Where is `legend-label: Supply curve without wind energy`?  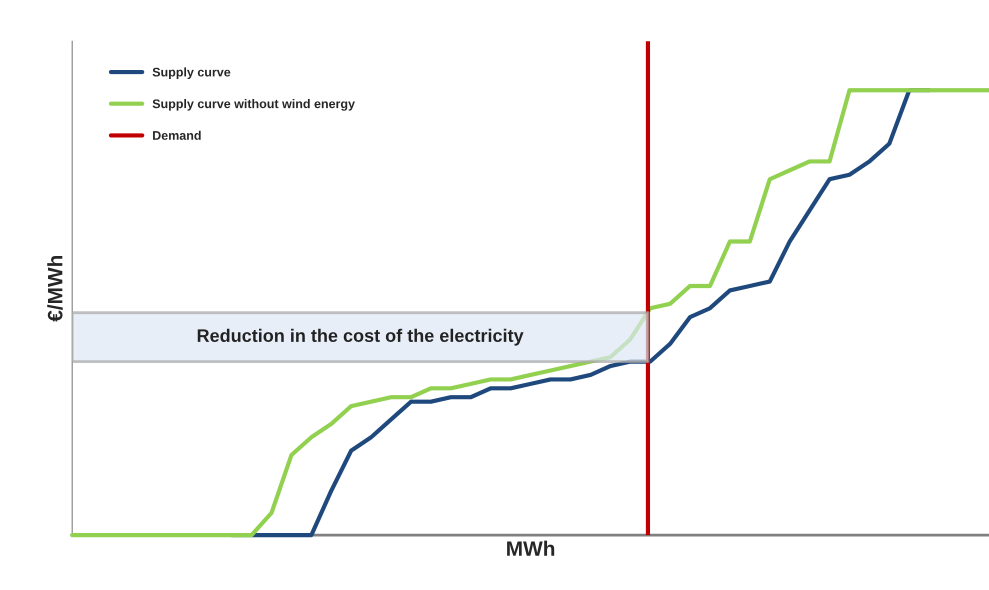 legend-label: Supply curve without wind energy is located at coordinates (253, 105).